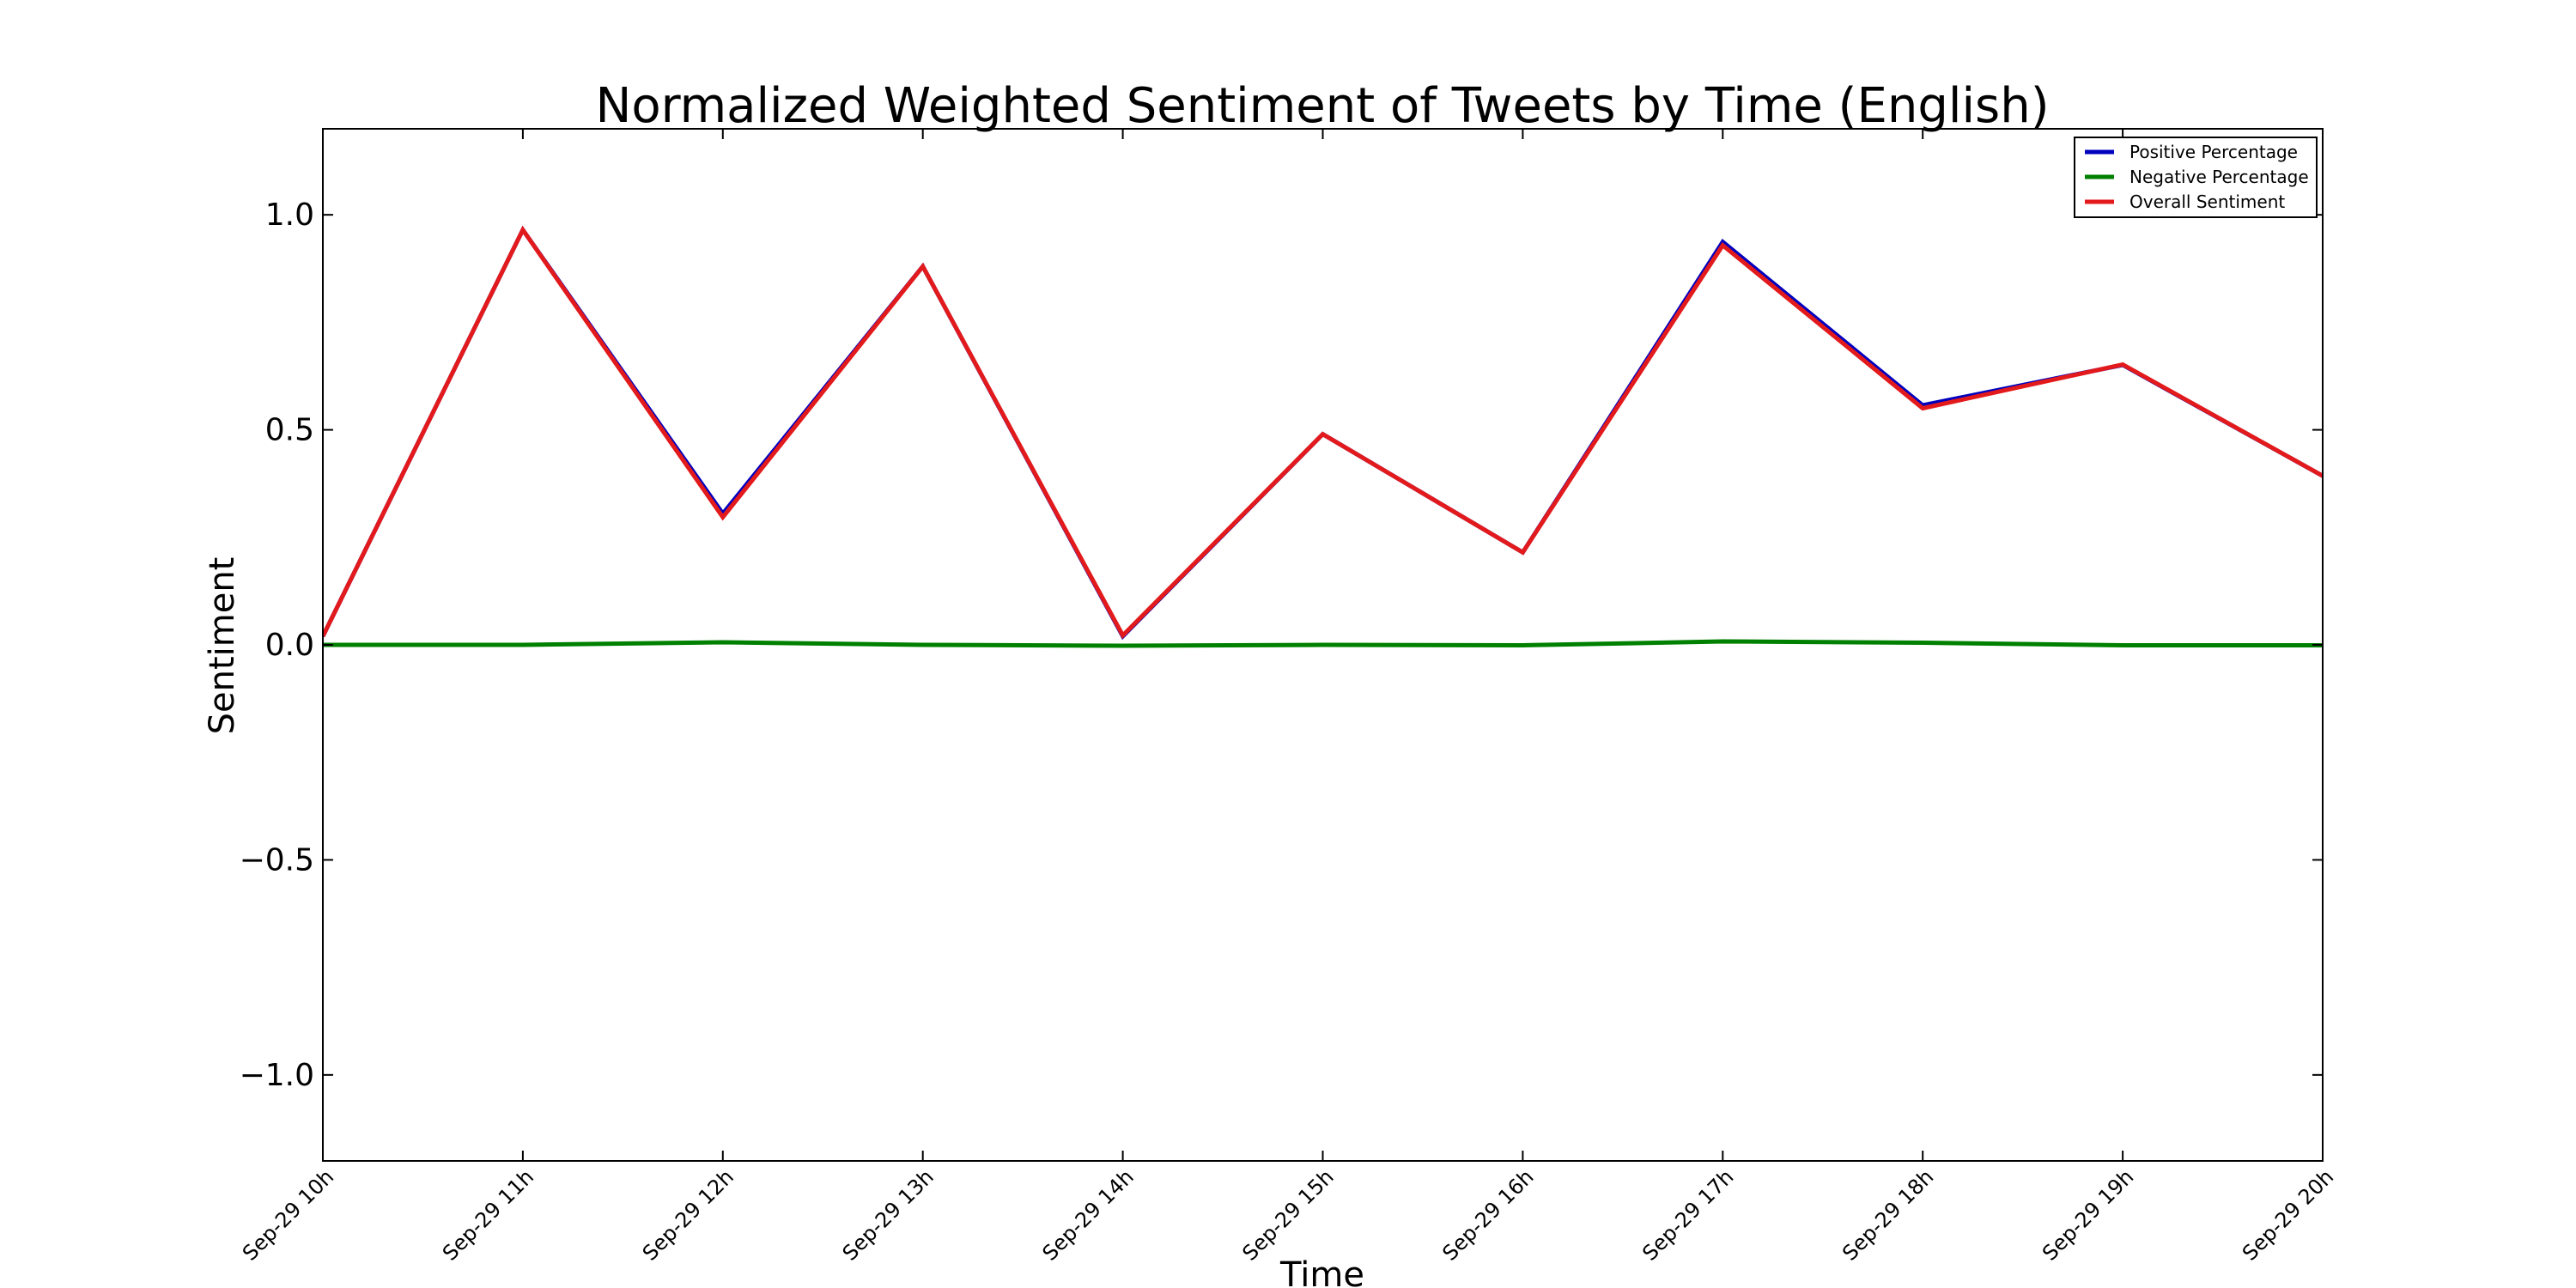 The width and height of the screenshot is (2576, 1288). I want to click on series-line-negative-percentage, so click(1323, 643).